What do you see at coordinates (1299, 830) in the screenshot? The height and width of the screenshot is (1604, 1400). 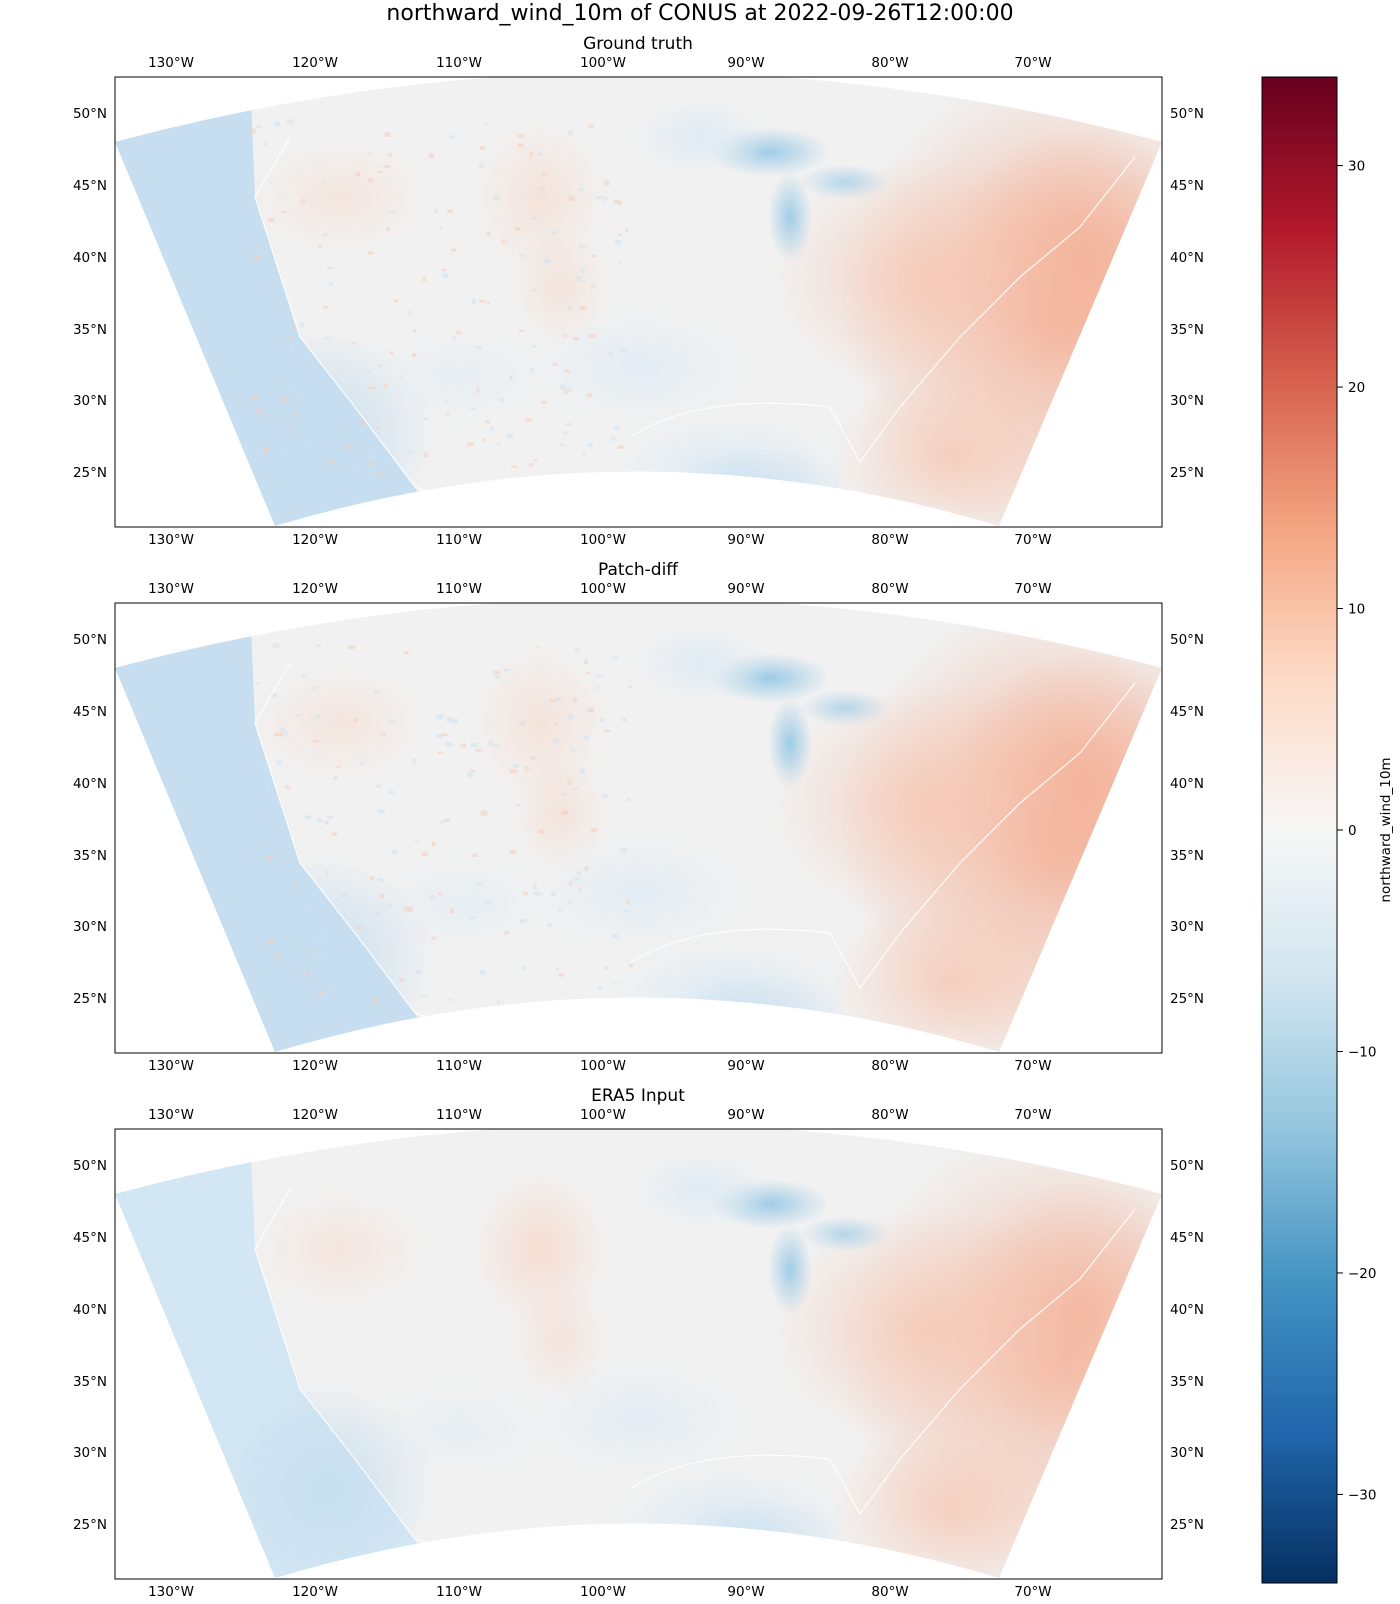 I see `colorbar-gradient` at bounding box center [1299, 830].